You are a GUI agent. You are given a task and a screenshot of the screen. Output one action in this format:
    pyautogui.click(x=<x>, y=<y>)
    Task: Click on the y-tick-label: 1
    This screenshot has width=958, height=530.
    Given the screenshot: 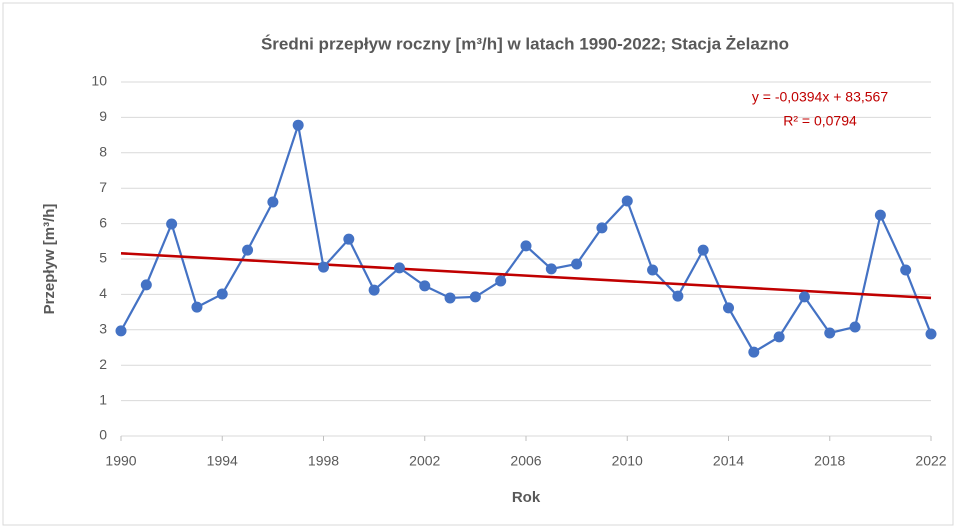 What is the action you would take?
    pyautogui.click(x=103, y=399)
    